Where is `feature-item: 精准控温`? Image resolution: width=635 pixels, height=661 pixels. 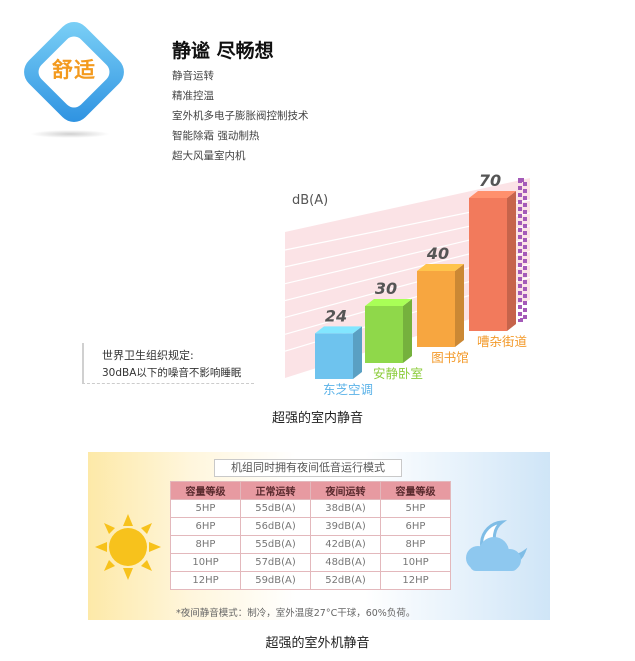 feature-item: 精准控温 is located at coordinates (193, 96).